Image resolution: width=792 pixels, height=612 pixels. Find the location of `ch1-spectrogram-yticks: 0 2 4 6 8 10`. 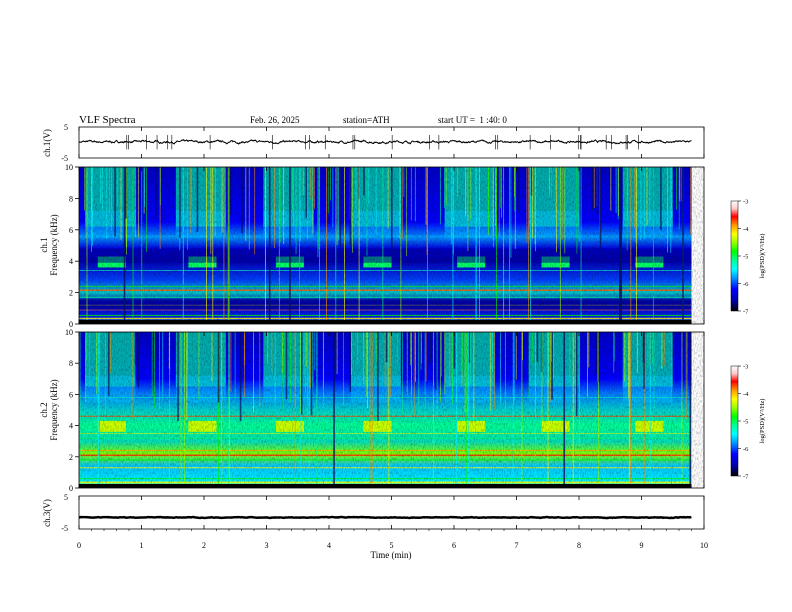

ch1-spectrogram-yticks: 0 2 4 6 8 10 is located at coordinates (72, 246).